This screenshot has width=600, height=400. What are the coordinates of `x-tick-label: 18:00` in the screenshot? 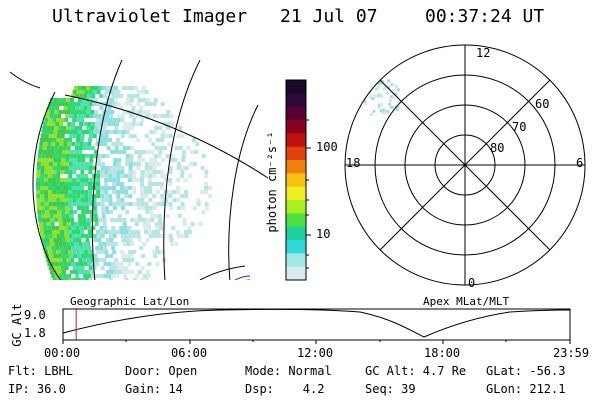 It's located at (442, 353).